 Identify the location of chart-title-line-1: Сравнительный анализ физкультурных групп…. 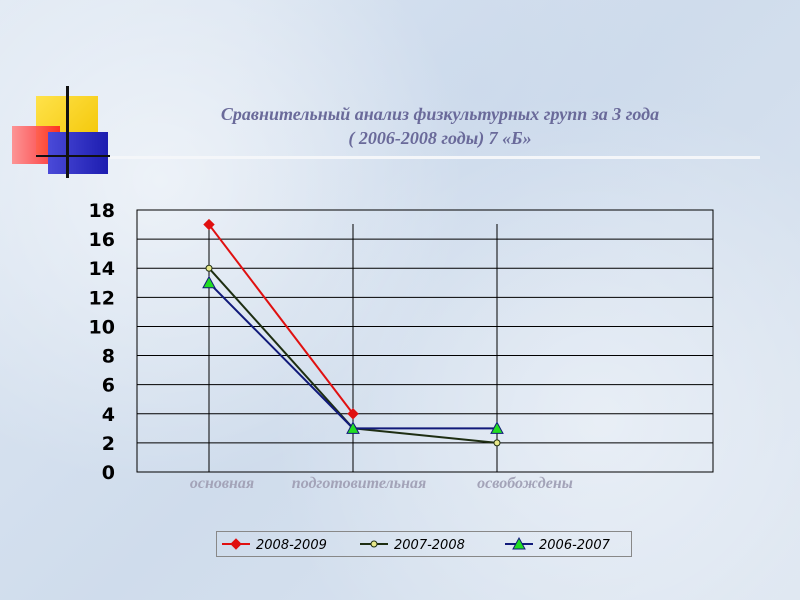
(440, 114).